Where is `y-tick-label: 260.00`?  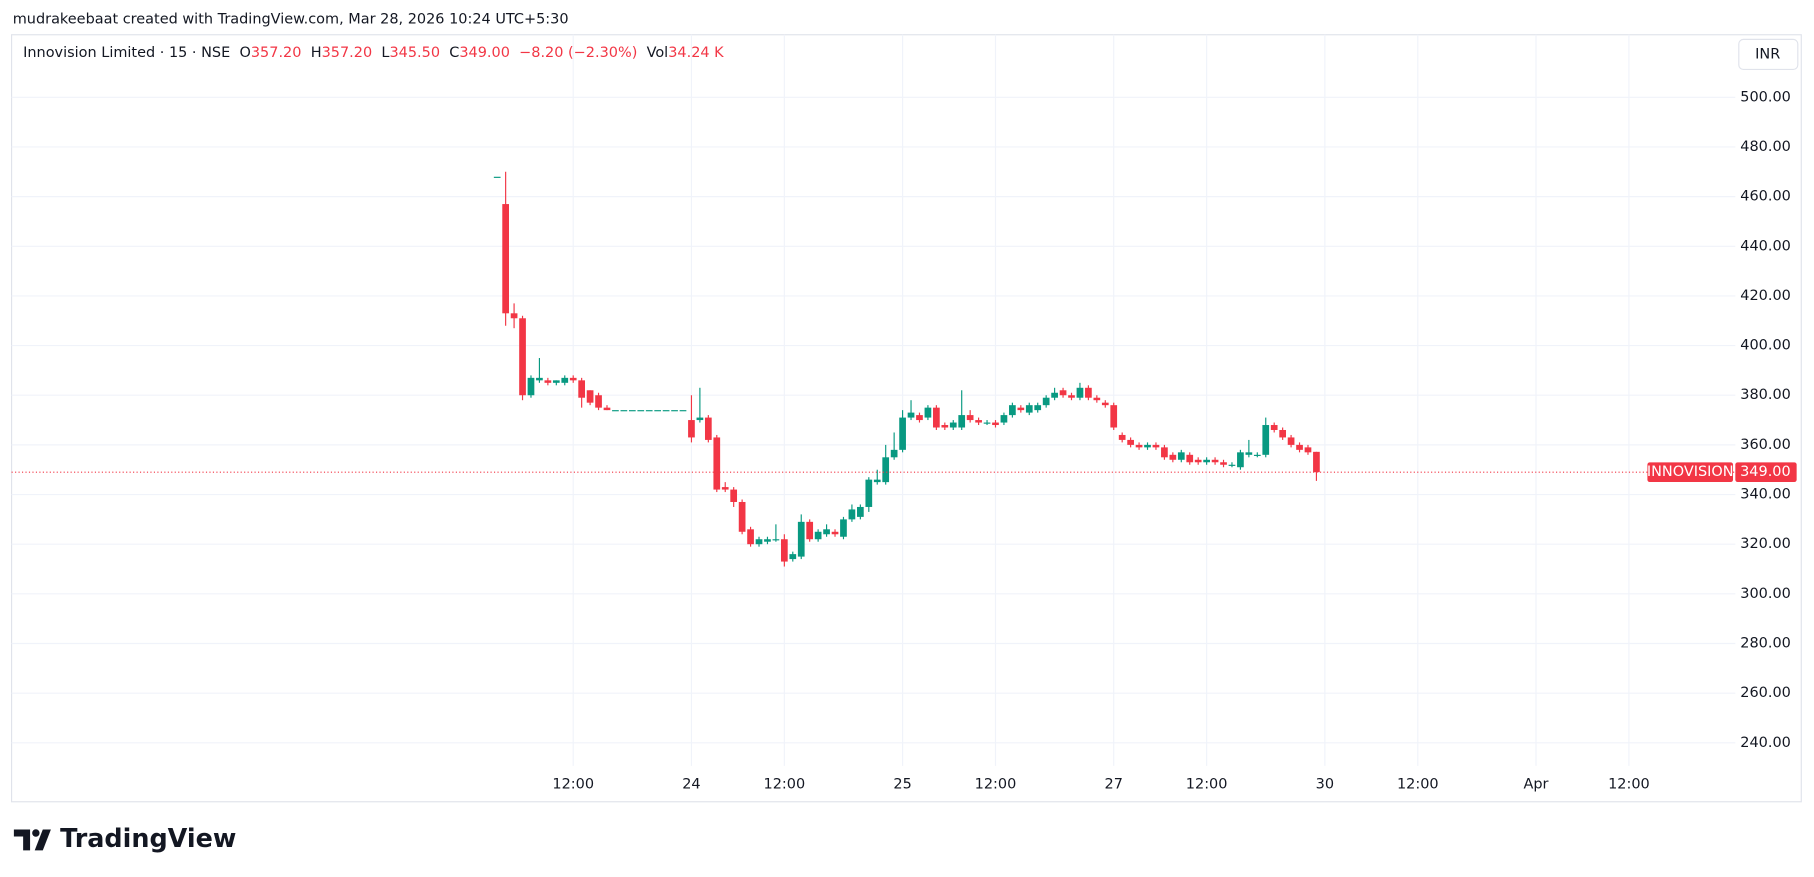 y-tick-label: 260.00 is located at coordinates (1765, 693).